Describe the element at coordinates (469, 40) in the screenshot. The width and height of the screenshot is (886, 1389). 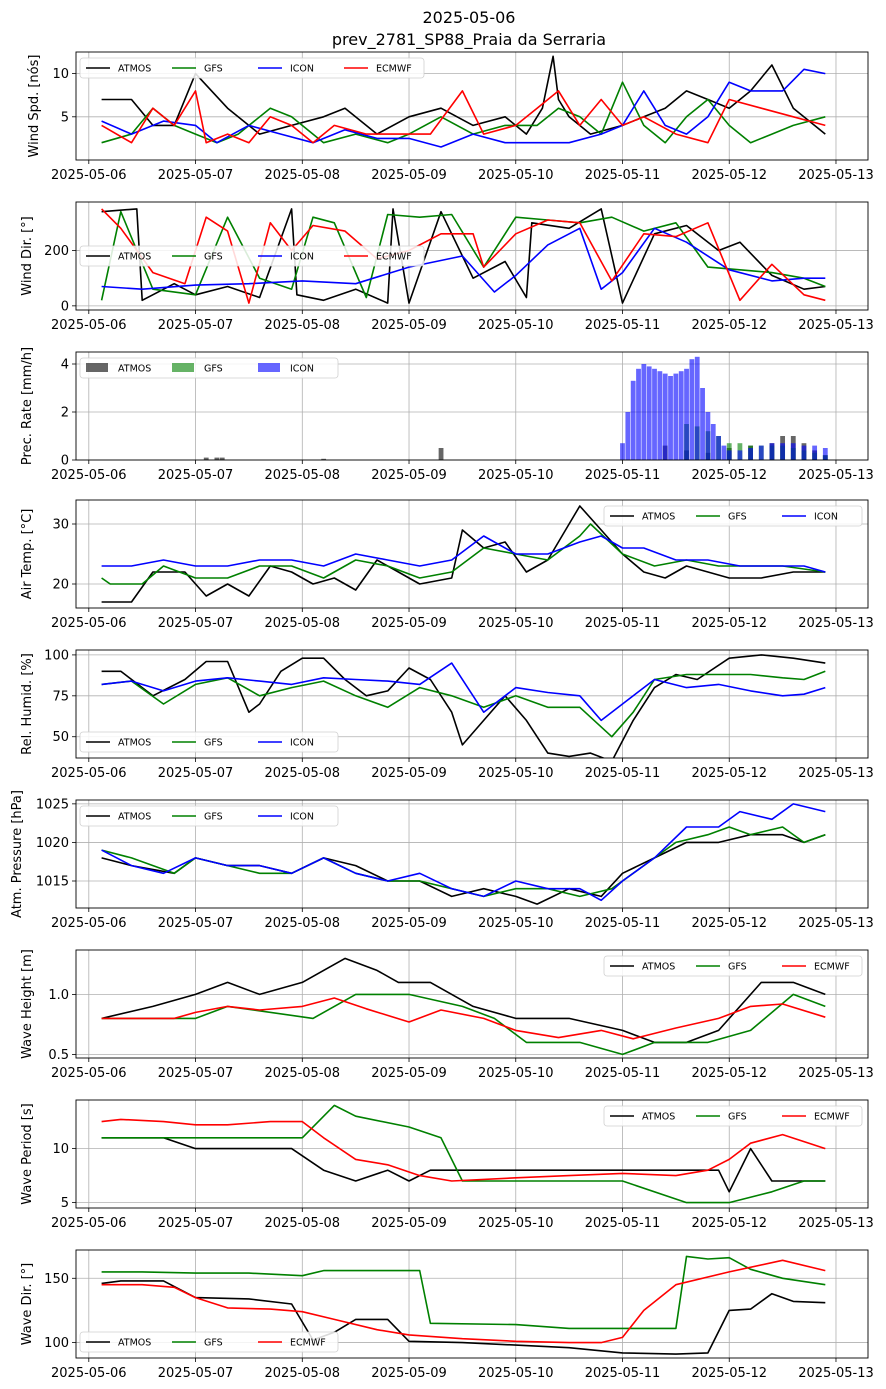
I see `figure-subtitle: prev_2781_SP88_Praia da Serraria` at that location.